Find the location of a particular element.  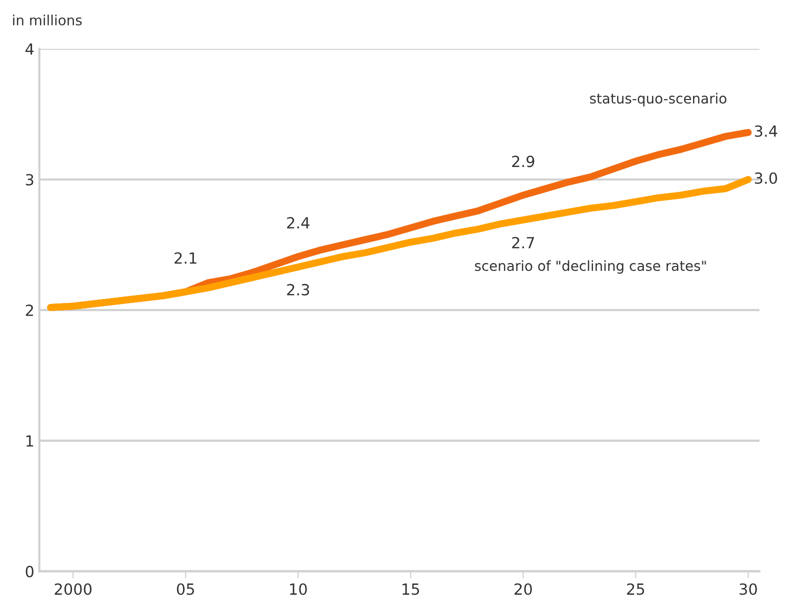

x-tick-label: 30 is located at coordinates (748, 589).